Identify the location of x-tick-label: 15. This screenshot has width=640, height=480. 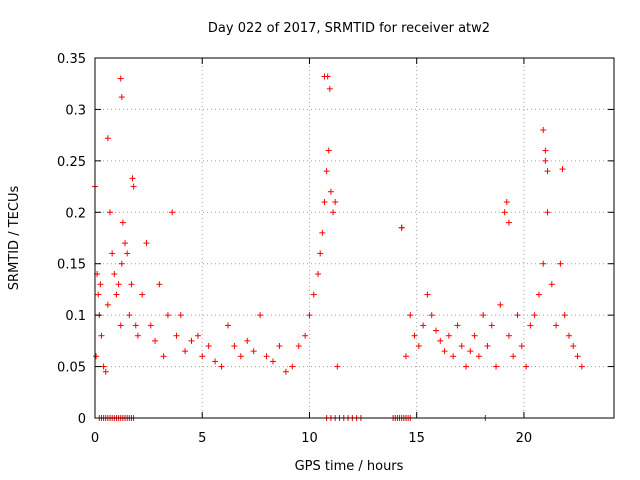
(416, 438).